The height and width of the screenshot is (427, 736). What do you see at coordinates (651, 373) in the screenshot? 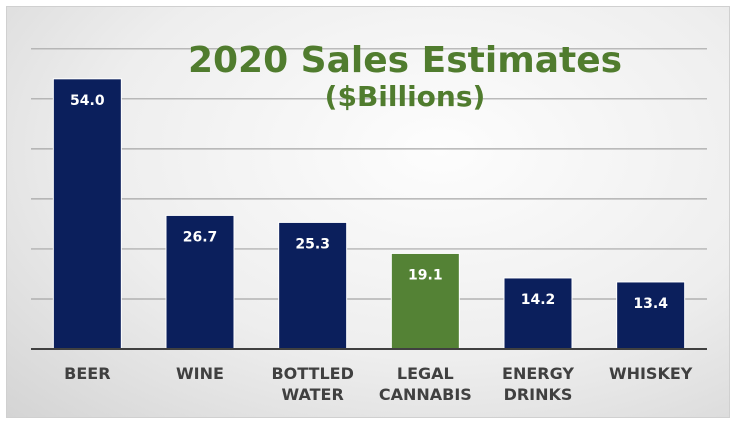
I see `category-label: WHISKEY` at bounding box center [651, 373].